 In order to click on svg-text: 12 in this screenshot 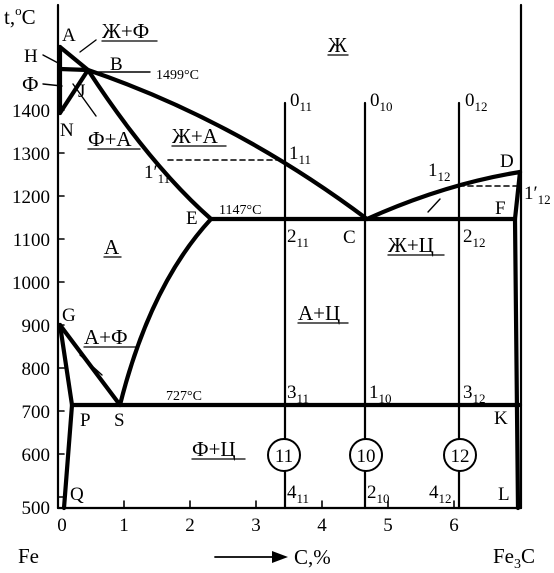, I will do `click(460, 456)`.